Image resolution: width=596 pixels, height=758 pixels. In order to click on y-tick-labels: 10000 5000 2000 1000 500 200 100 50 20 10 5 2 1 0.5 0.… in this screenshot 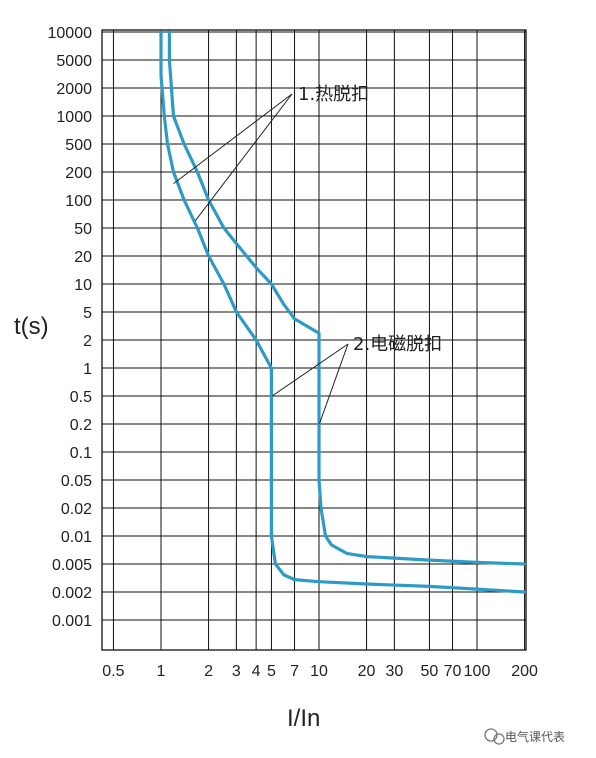, I will do `click(70, 327)`.